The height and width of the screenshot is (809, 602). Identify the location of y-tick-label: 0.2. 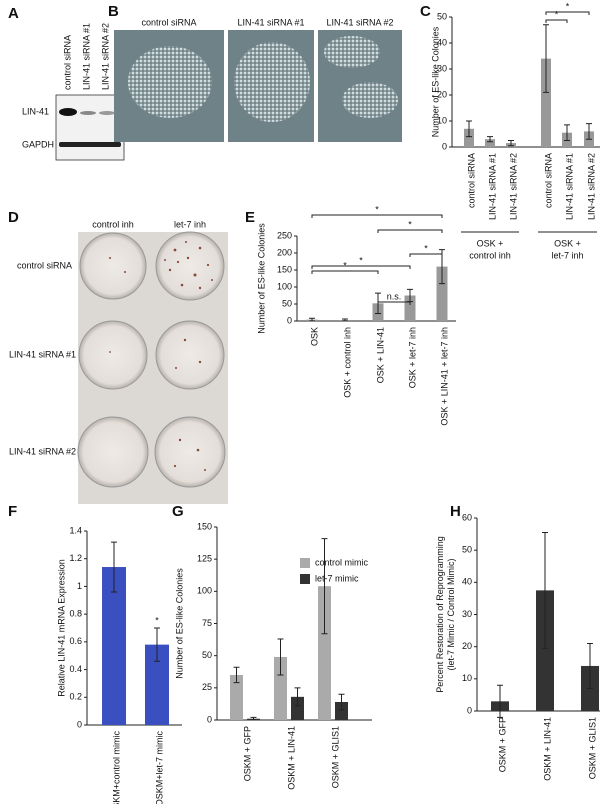
(75, 697).